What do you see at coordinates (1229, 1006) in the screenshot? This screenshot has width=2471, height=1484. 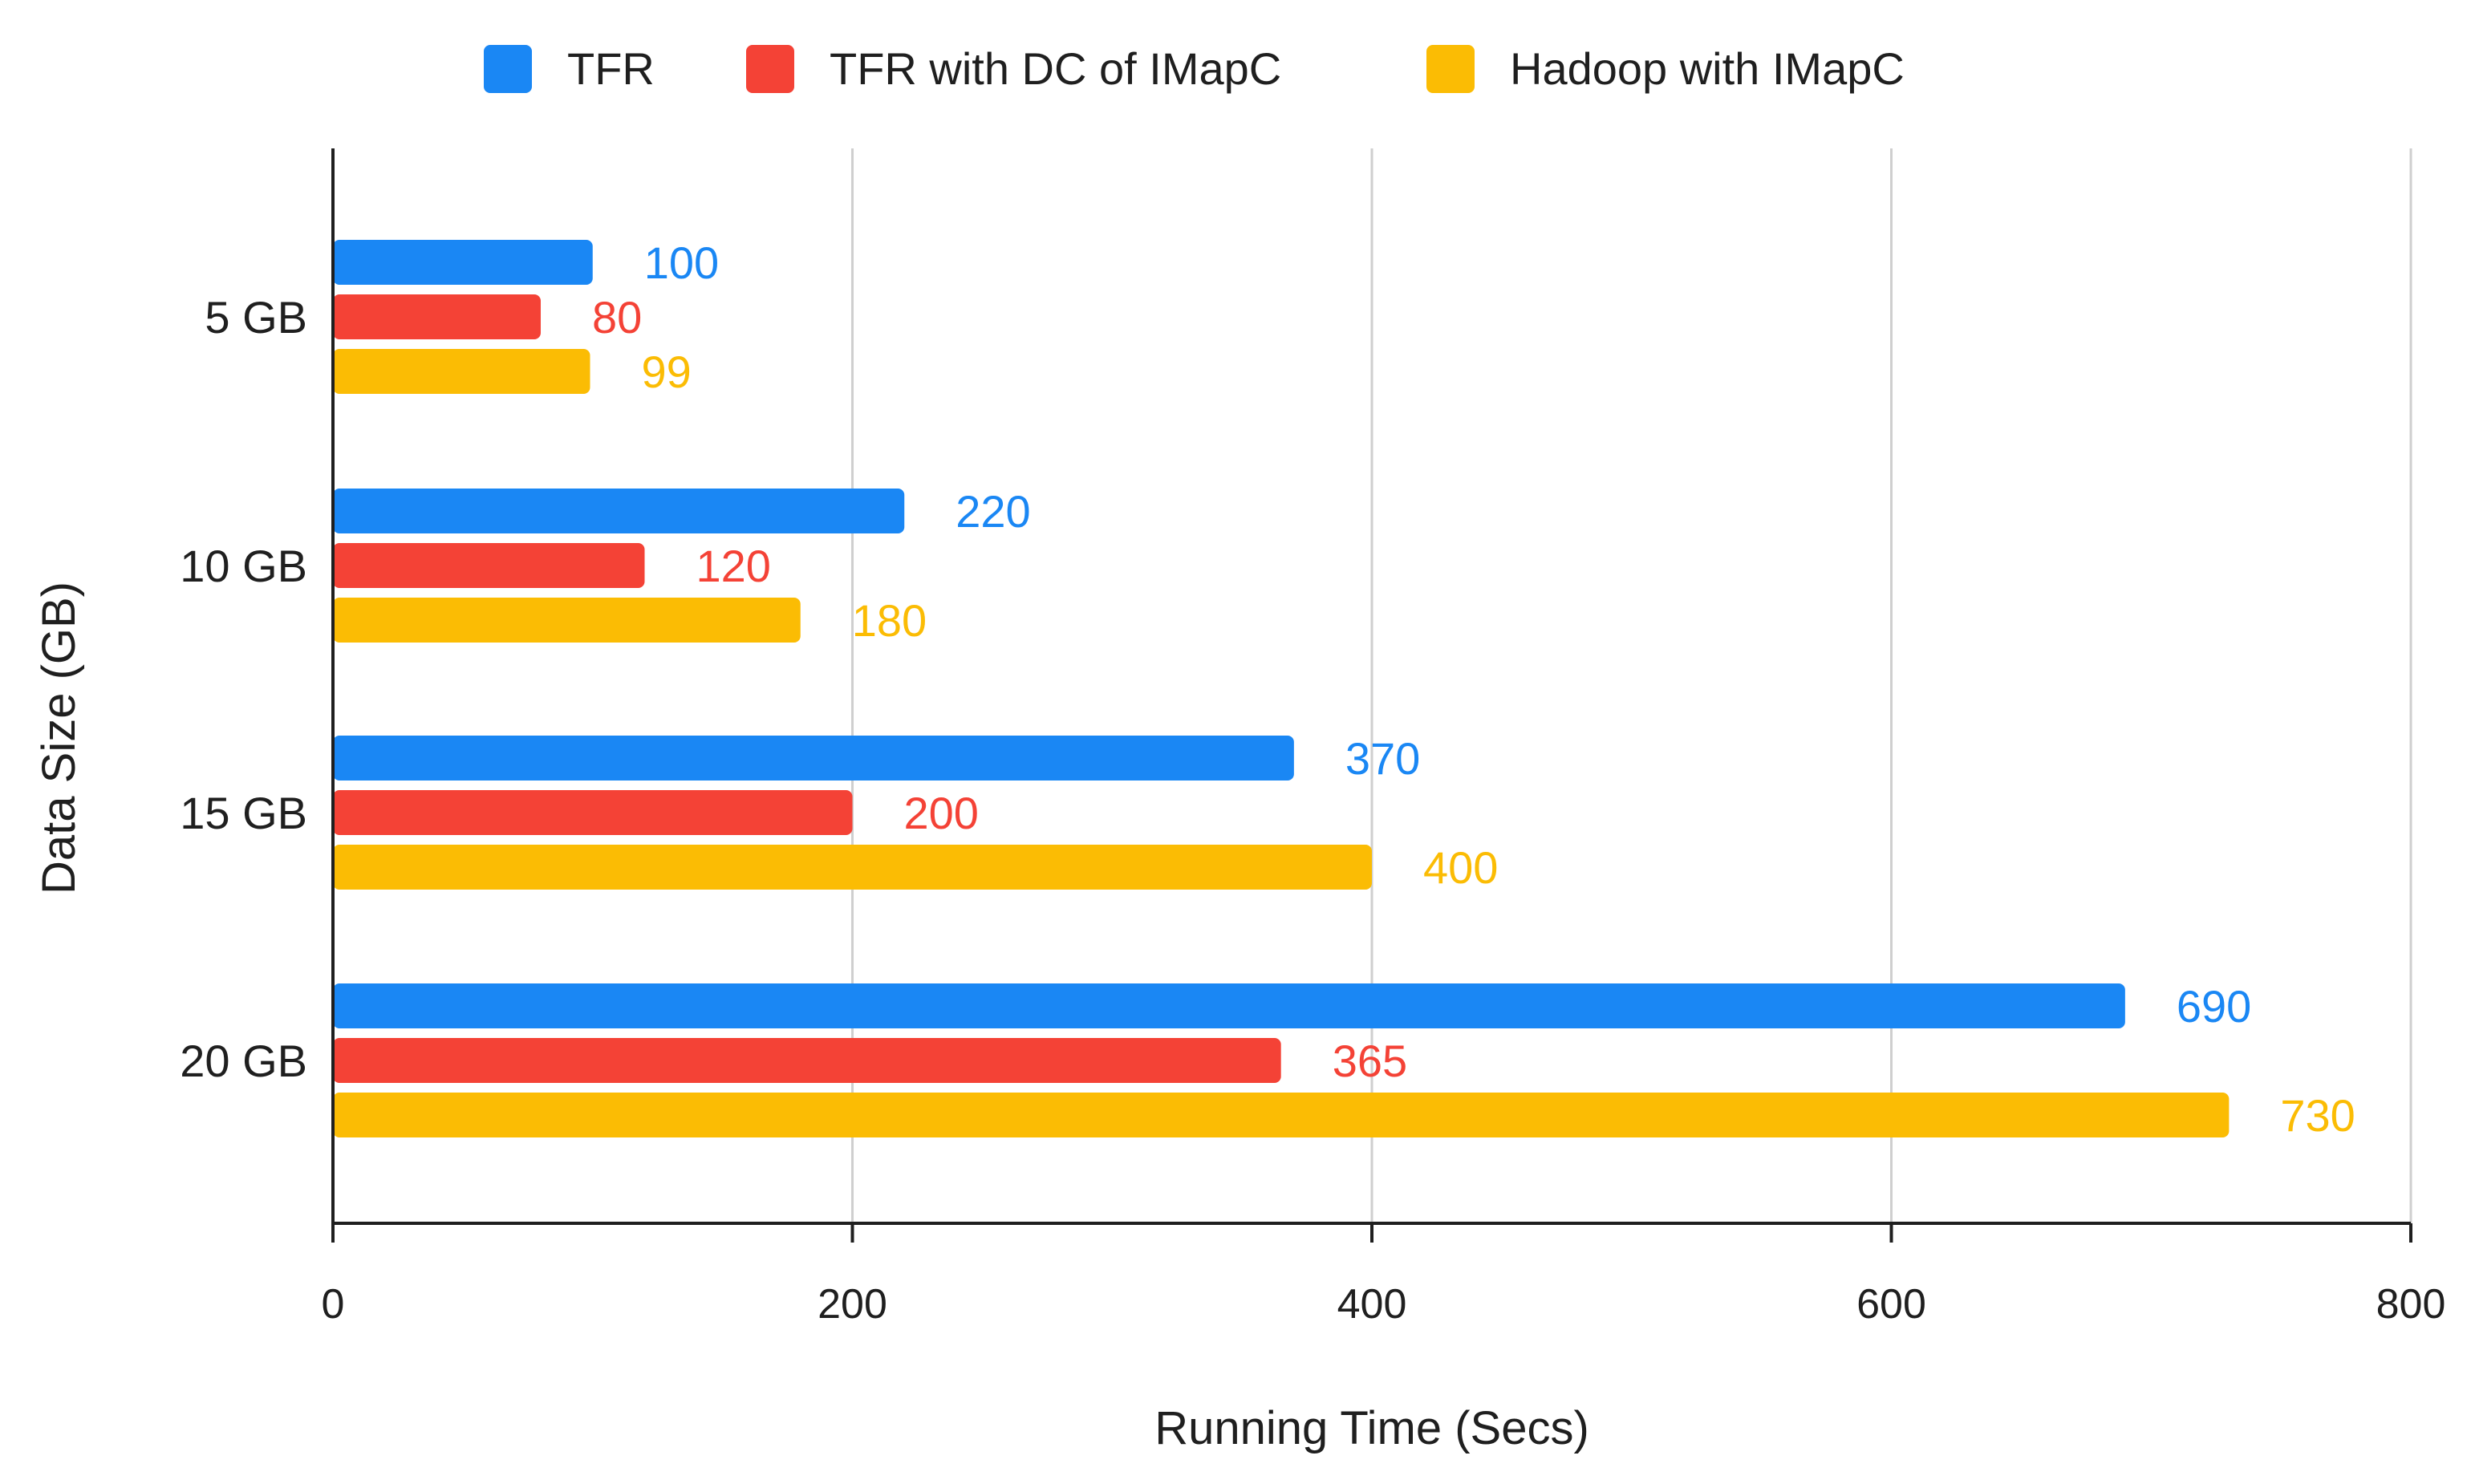 I see `bar-tfr-20-gb` at bounding box center [1229, 1006].